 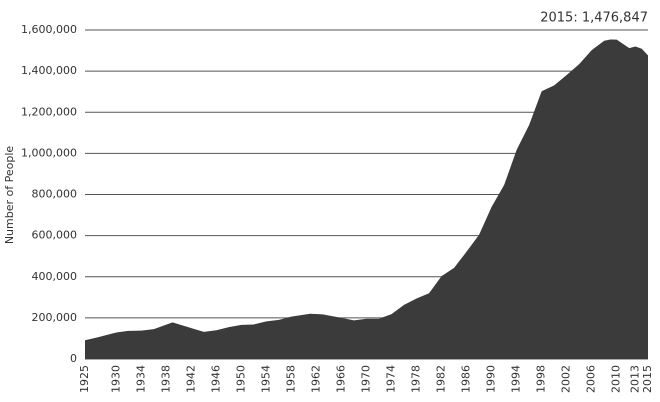 What do you see at coordinates (240, 379) in the screenshot?
I see `x-tick-label: 1950` at bounding box center [240, 379].